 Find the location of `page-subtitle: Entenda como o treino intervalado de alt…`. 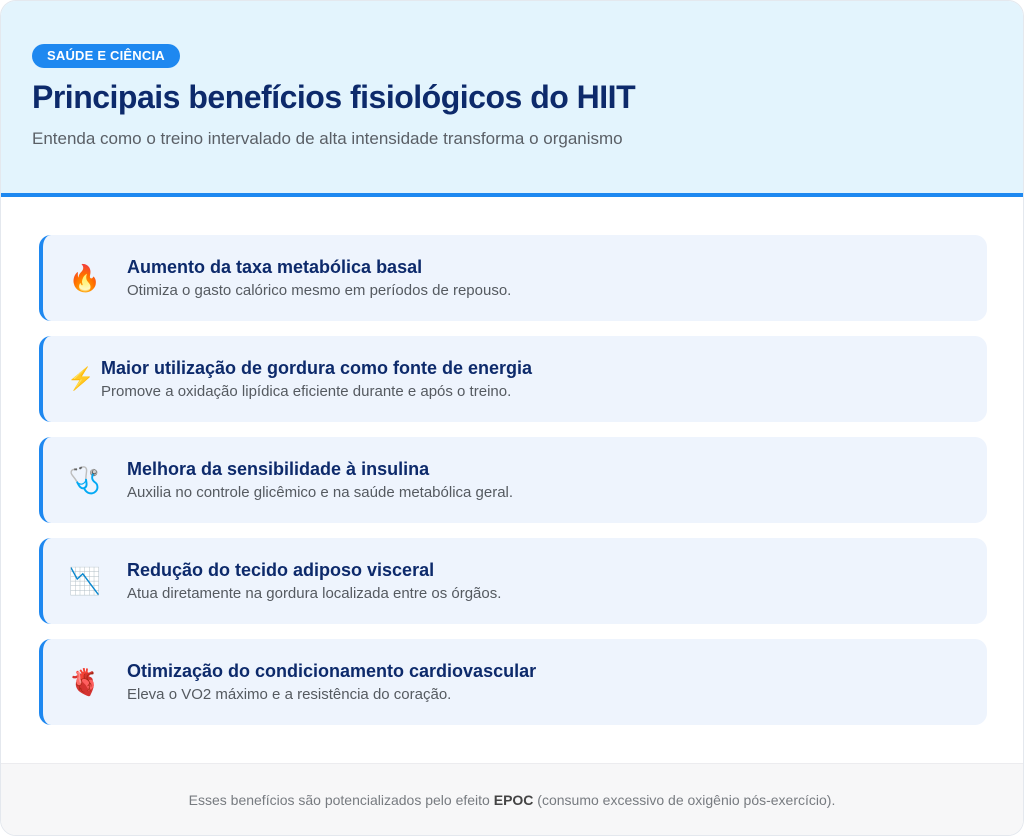

page-subtitle: Entenda como o treino intervalado de alt… is located at coordinates (327, 138).